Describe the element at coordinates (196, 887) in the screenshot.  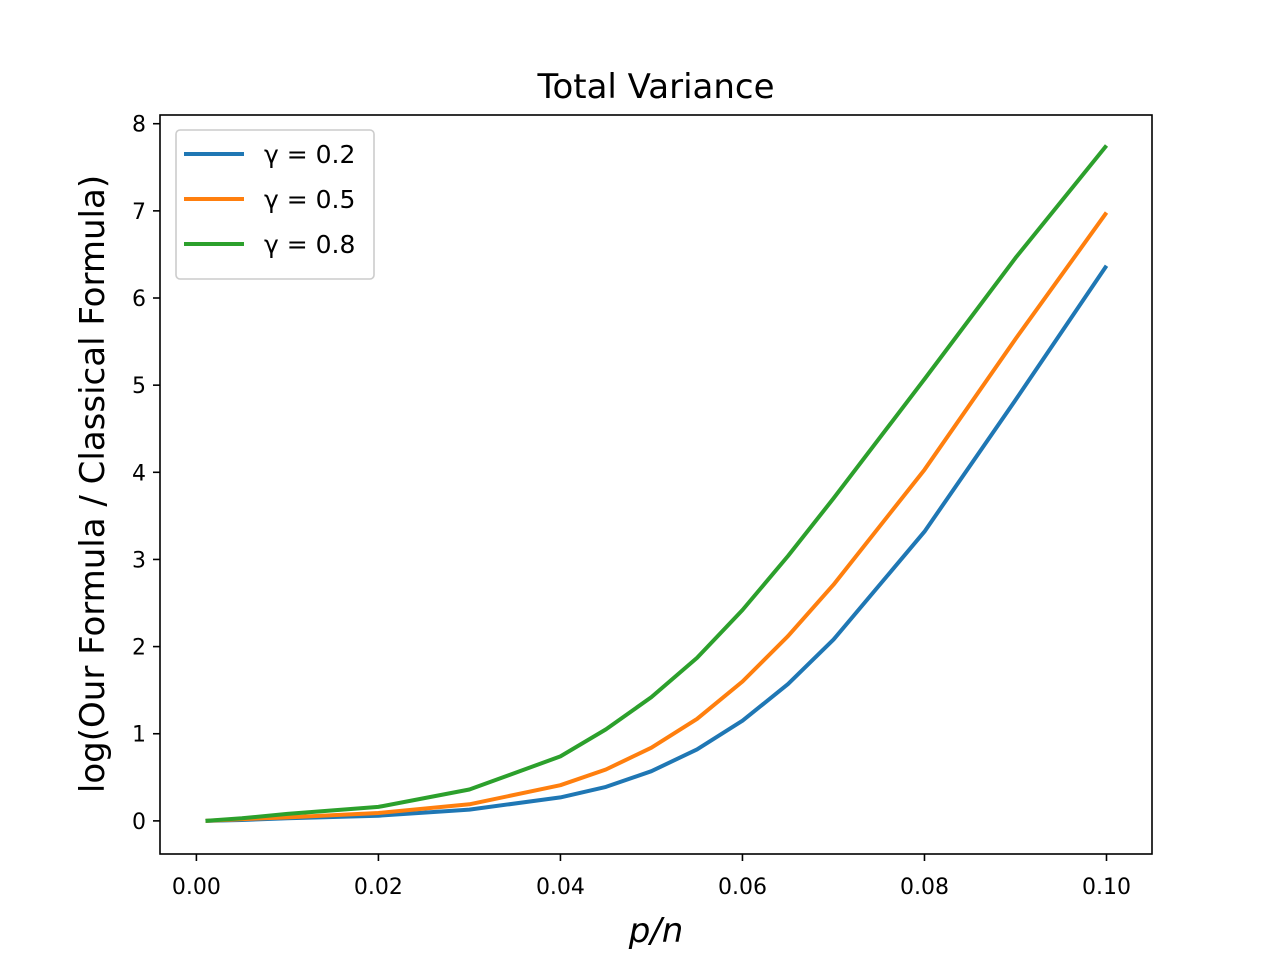
I see `x-tick-label: 0.00` at that location.